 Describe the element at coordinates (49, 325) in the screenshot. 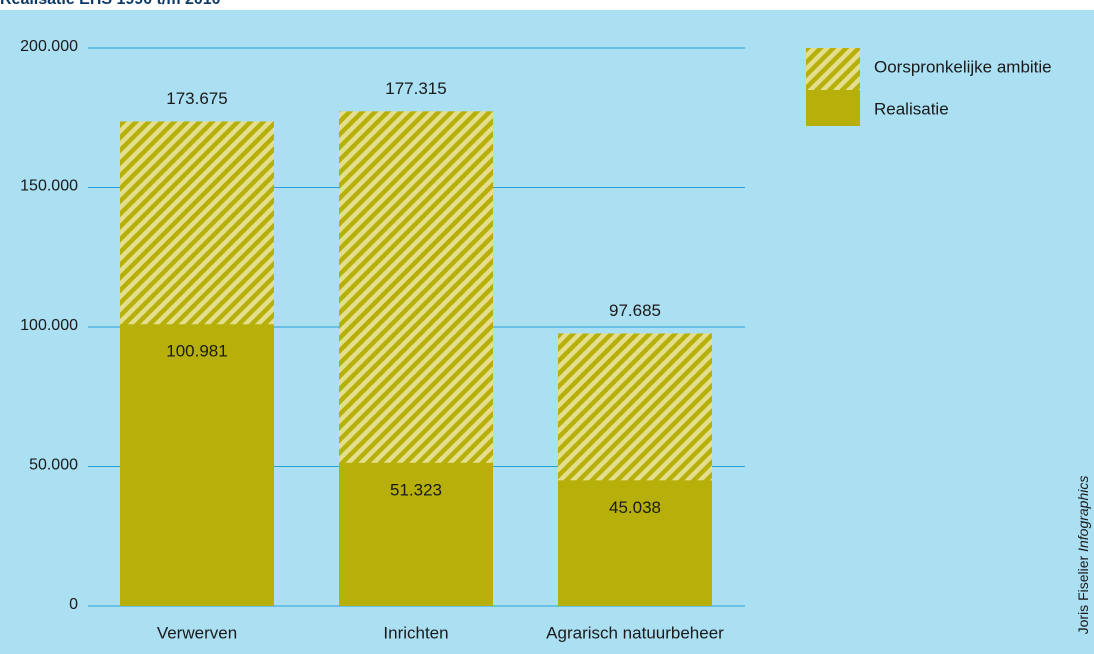

I see `y-tick-label: 100.000` at that location.